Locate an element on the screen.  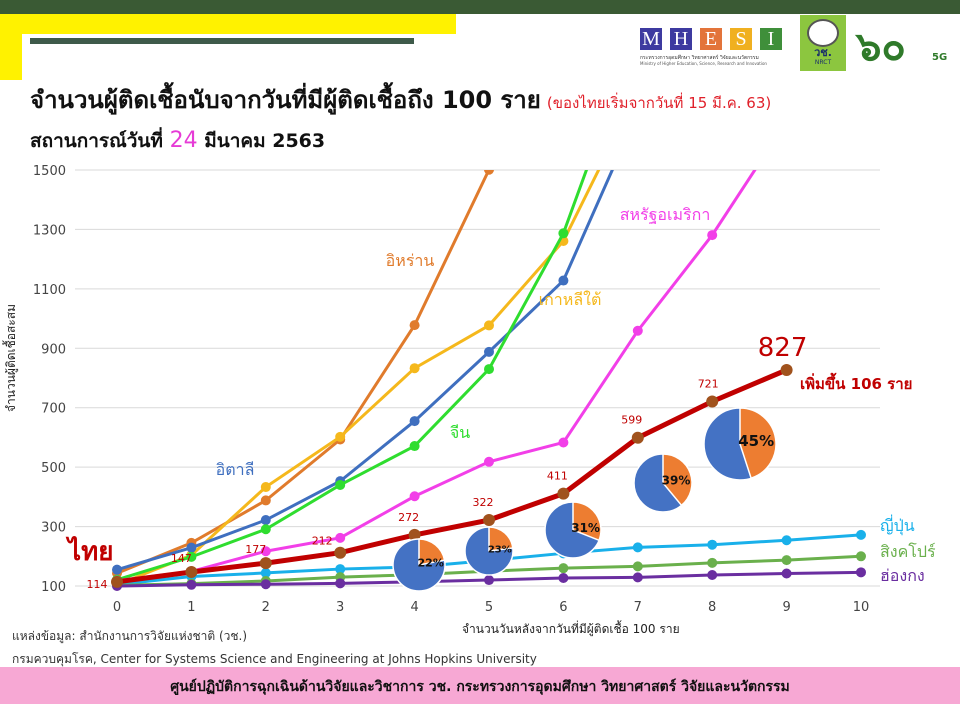
pie-label: 23% is located at coordinates (500, 549).